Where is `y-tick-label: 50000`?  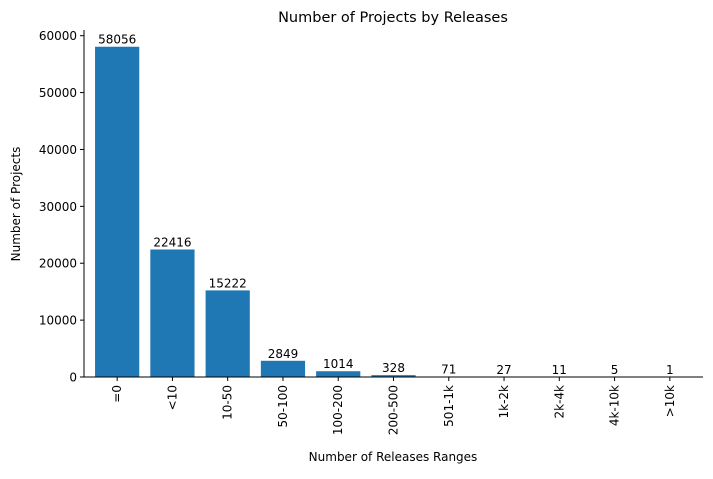 y-tick-label: 50000 is located at coordinates (58, 93).